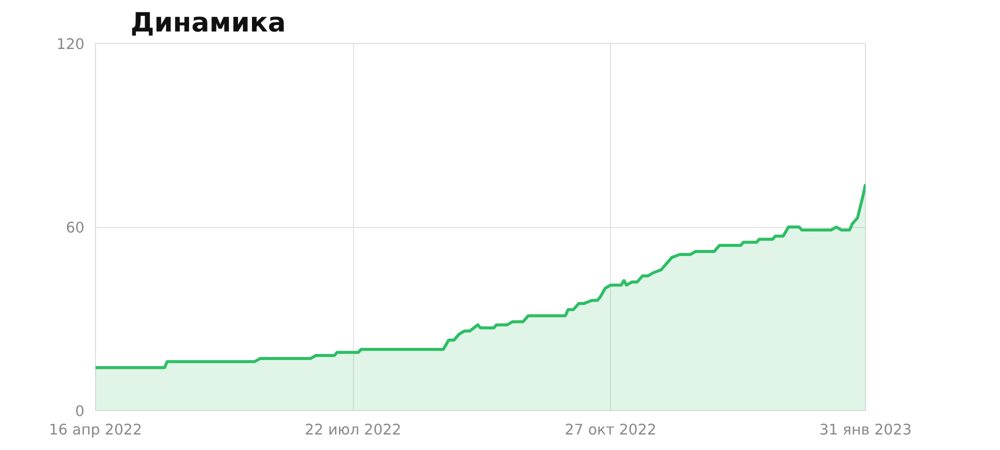  Describe the element at coordinates (865, 430) in the screenshot. I see `x-tick-label: 31 янв 2023` at that location.